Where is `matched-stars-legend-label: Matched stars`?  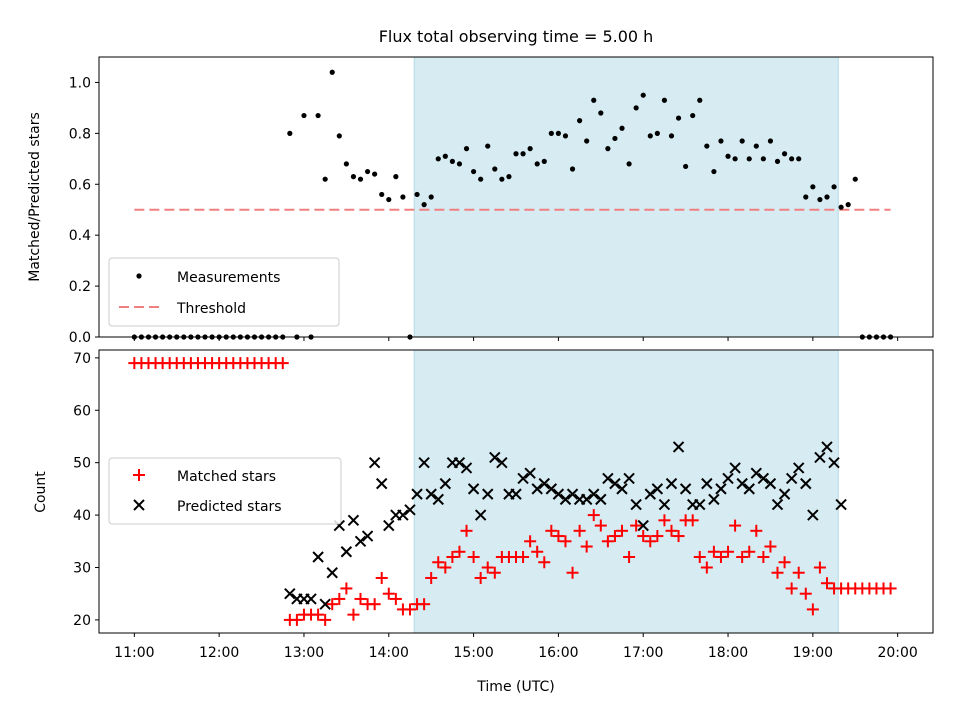
matched-stars-legend-label: Matched stars is located at coordinates (226, 477).